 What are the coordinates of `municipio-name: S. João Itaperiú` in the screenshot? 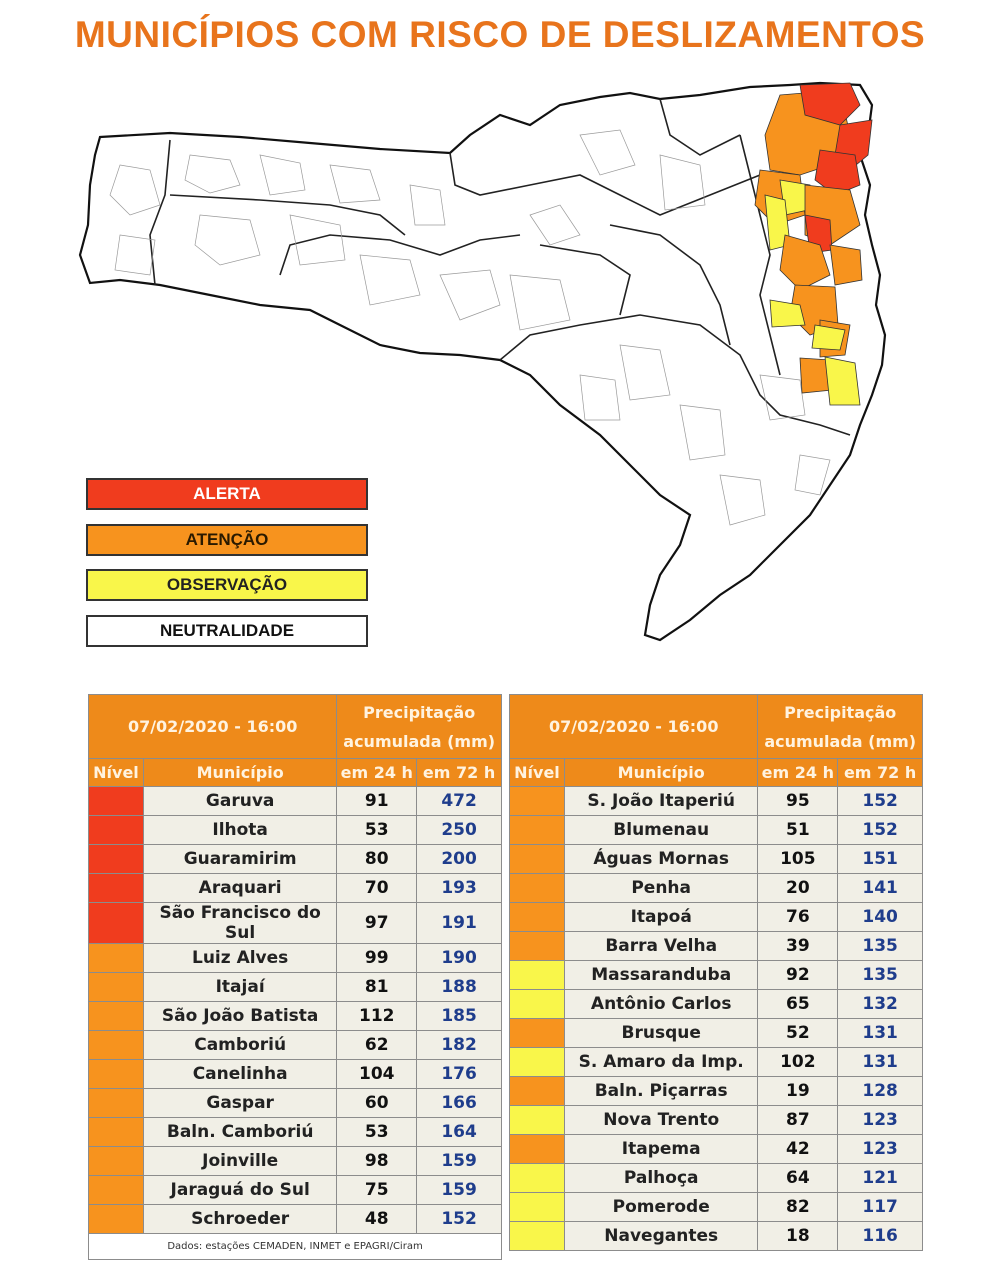 It's located at (661, 801).